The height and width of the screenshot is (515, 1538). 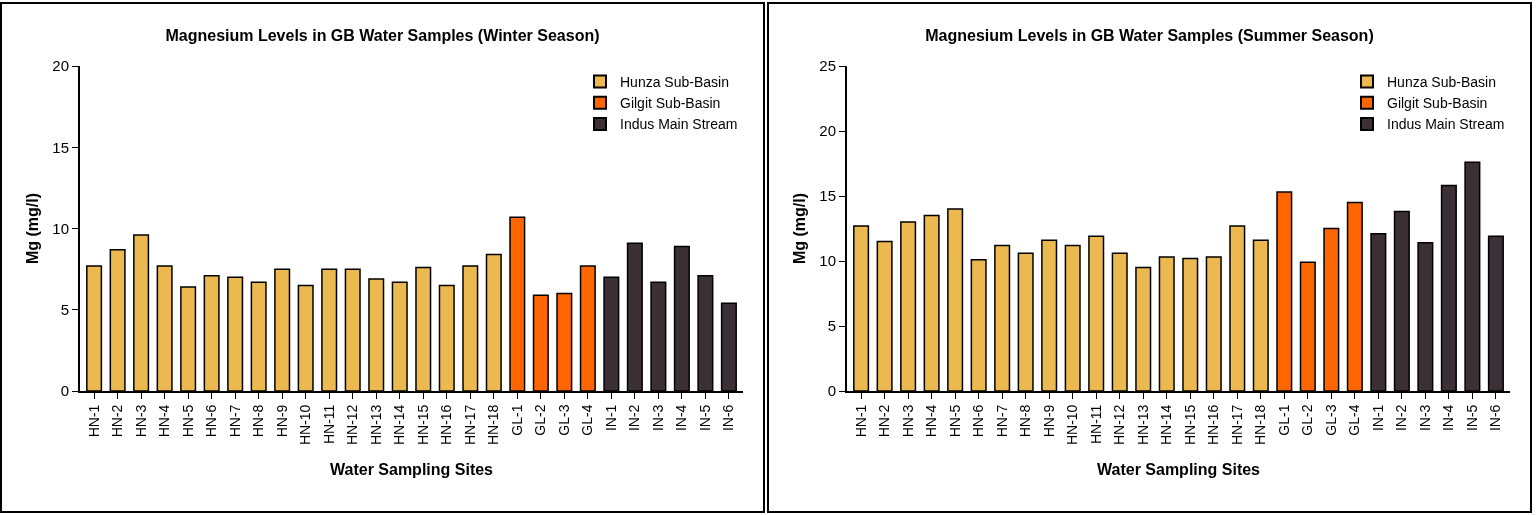 I want to click on chart-title: Magnesium Levels in GB Water Samples (Winter Season), so click(x=382, y=35).